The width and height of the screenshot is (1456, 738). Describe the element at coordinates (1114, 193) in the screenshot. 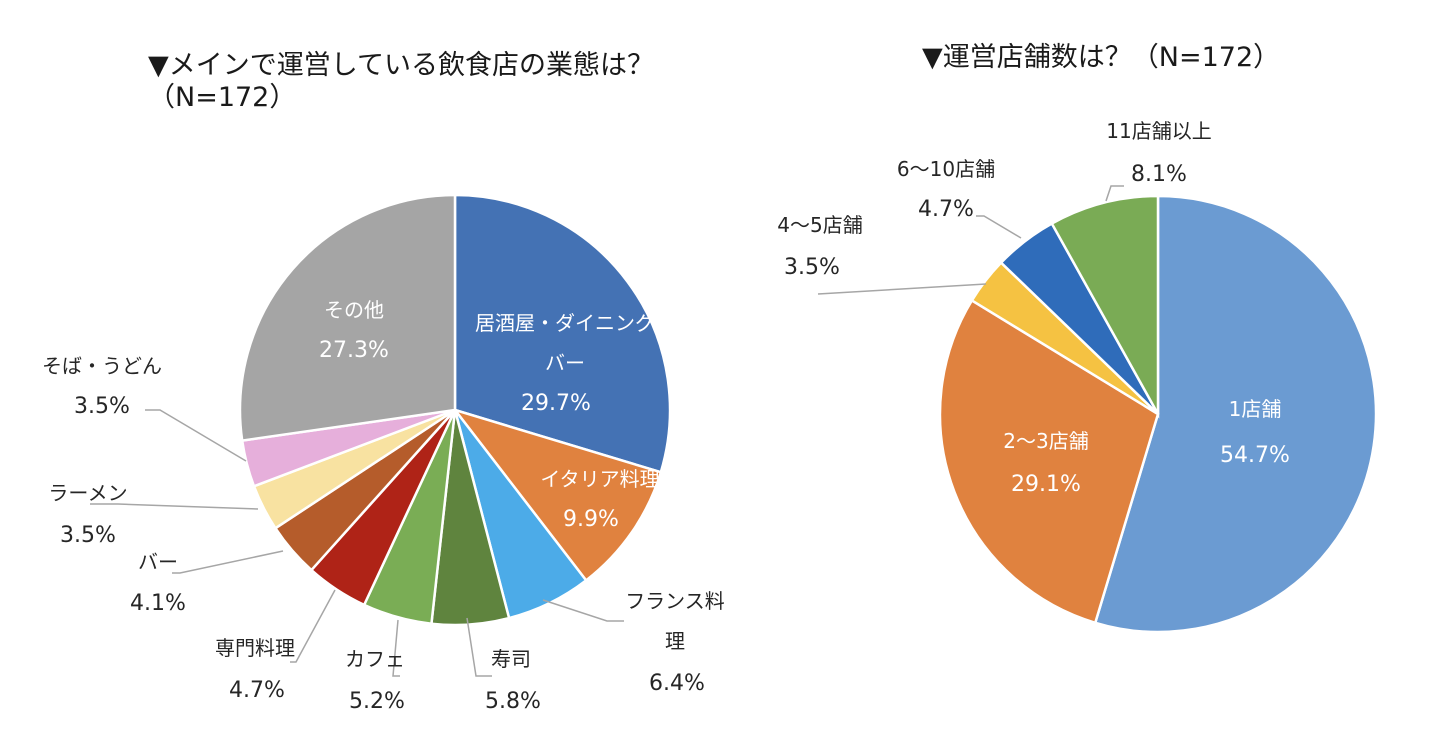

I see `right-leader-eleven-plus` at that location.